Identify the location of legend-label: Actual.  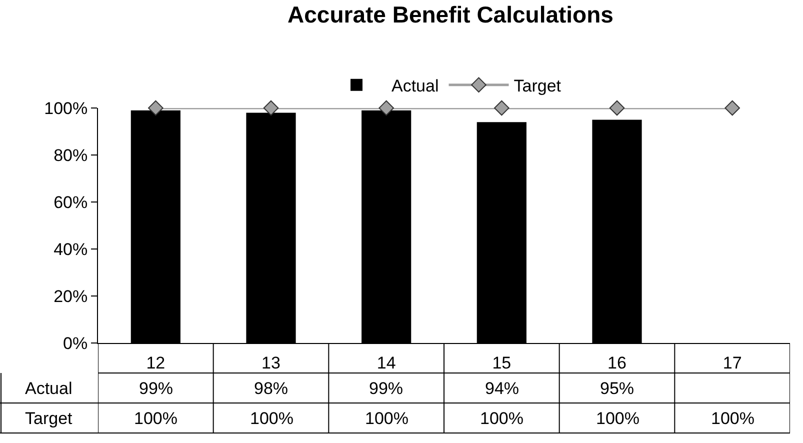
(415, 86).